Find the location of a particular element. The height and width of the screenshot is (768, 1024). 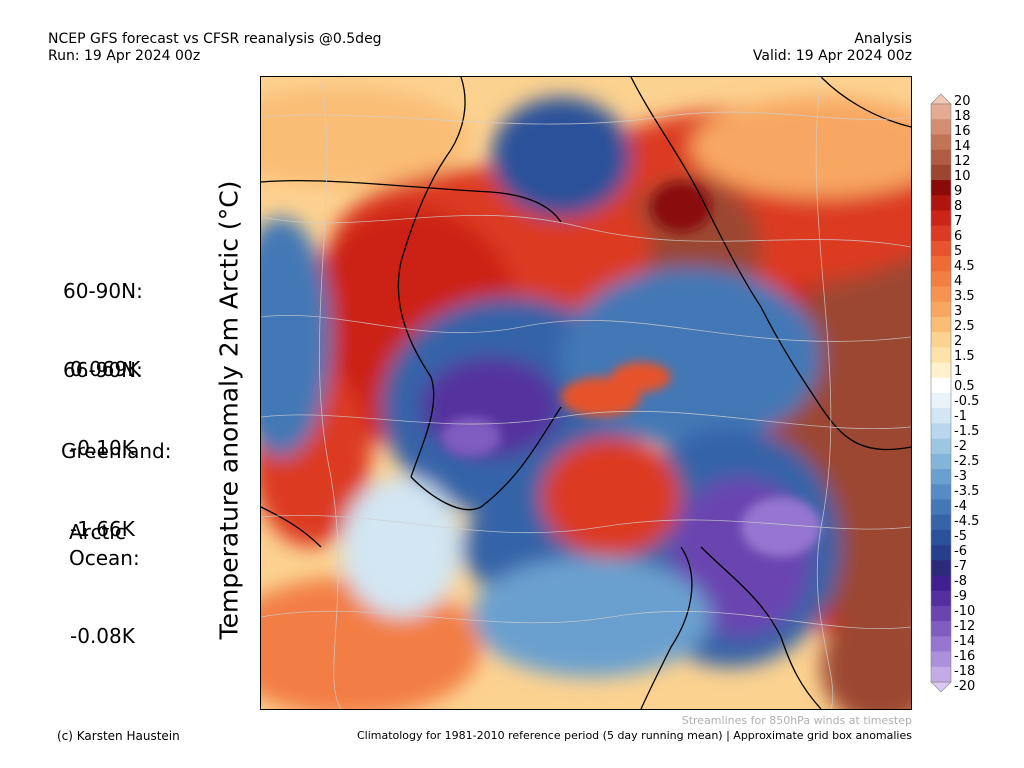

colorbar-tick-label: 1.5 is located at coordinates (964, 356).